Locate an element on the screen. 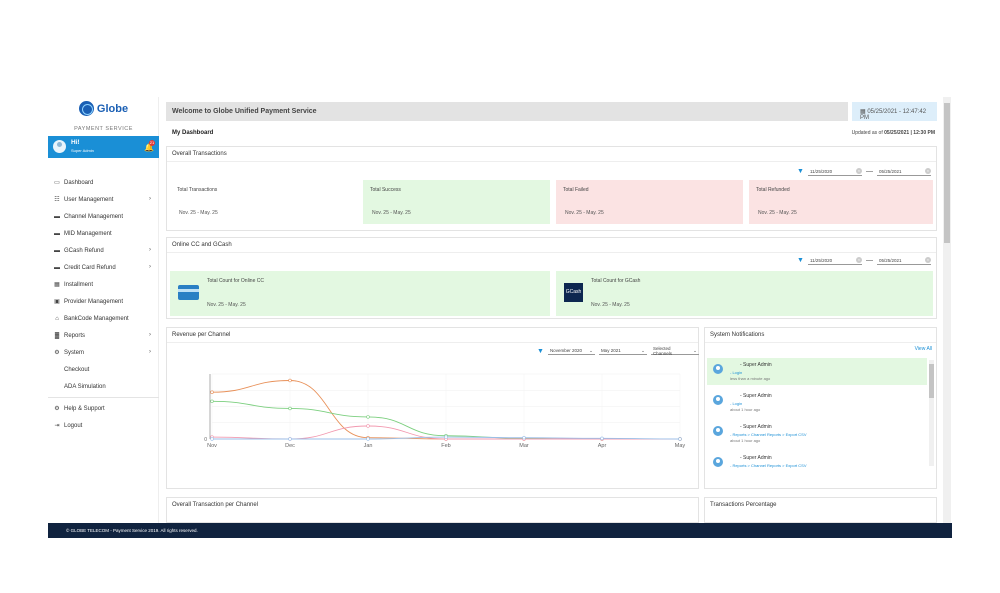  logo: Globe PAYMENT SERVICE is located at coordinates (103, 116).